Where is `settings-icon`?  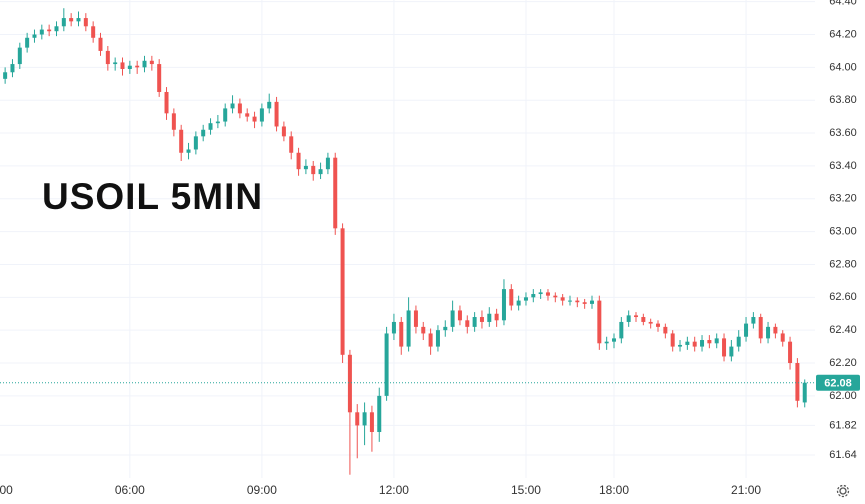 settings-icon is located at coordinates (843, 491).